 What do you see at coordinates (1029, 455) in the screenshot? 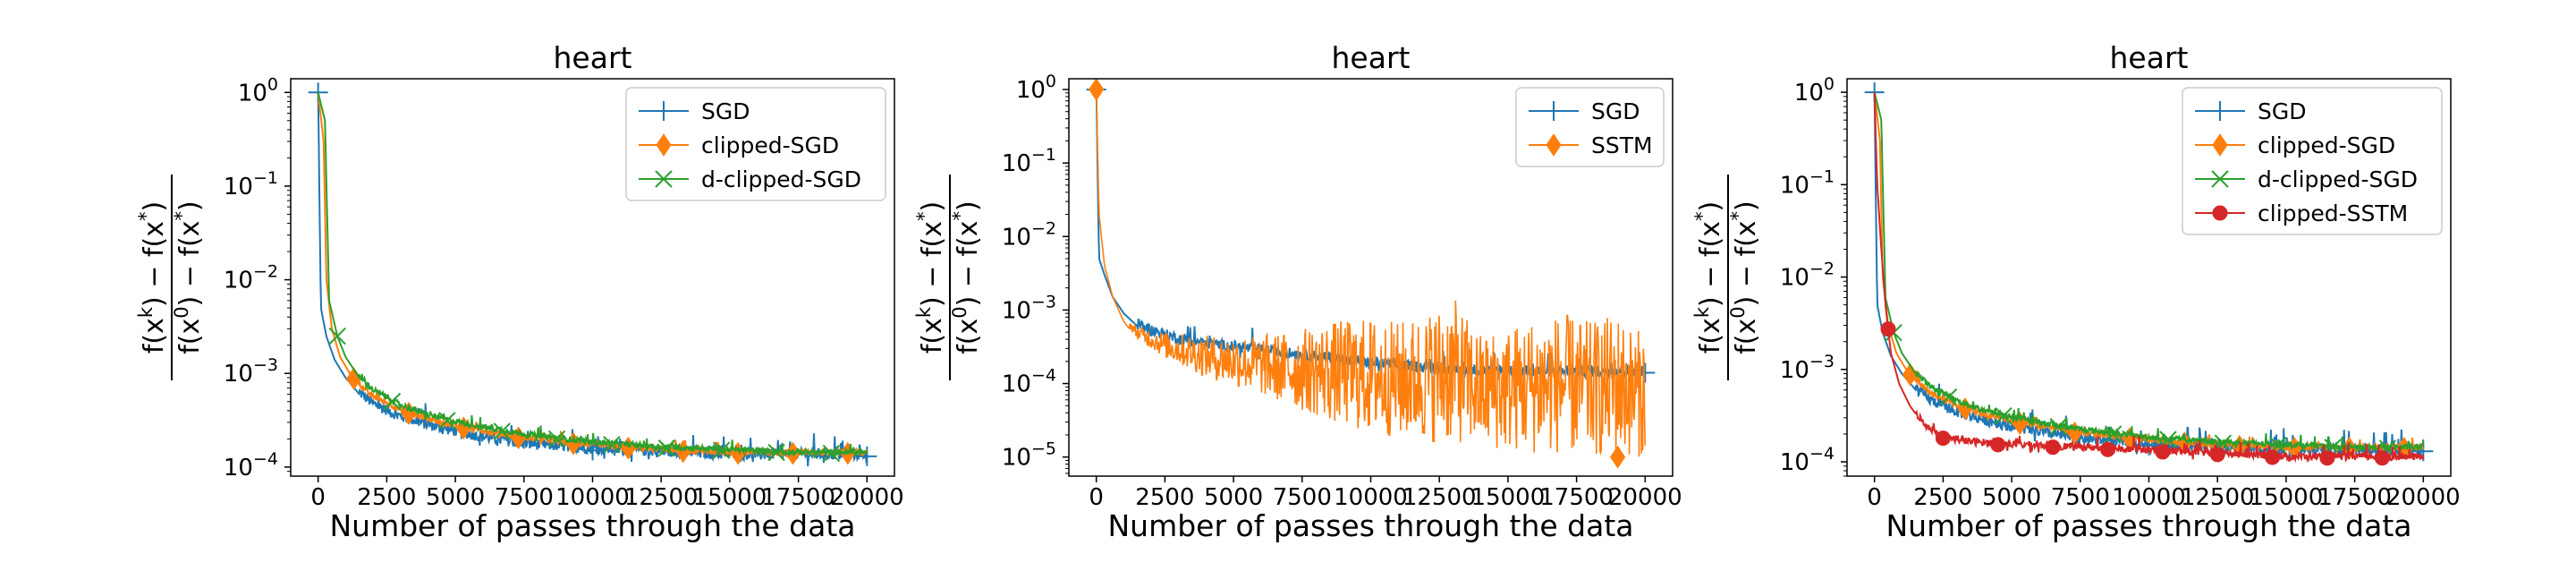
I see `y-tick-label: 10⁻⁵` at bounding box center [1029, 455].